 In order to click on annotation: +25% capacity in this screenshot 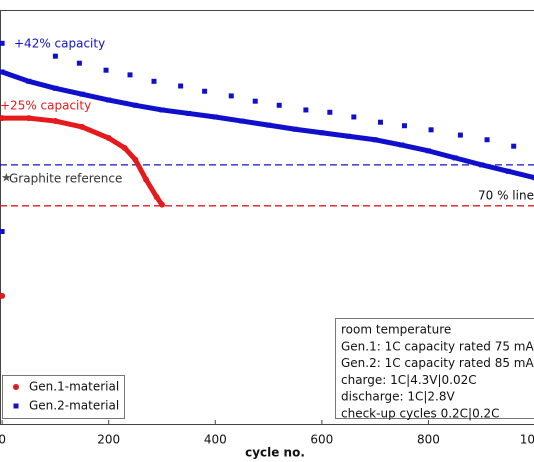, I will do `click(45, 106)`.